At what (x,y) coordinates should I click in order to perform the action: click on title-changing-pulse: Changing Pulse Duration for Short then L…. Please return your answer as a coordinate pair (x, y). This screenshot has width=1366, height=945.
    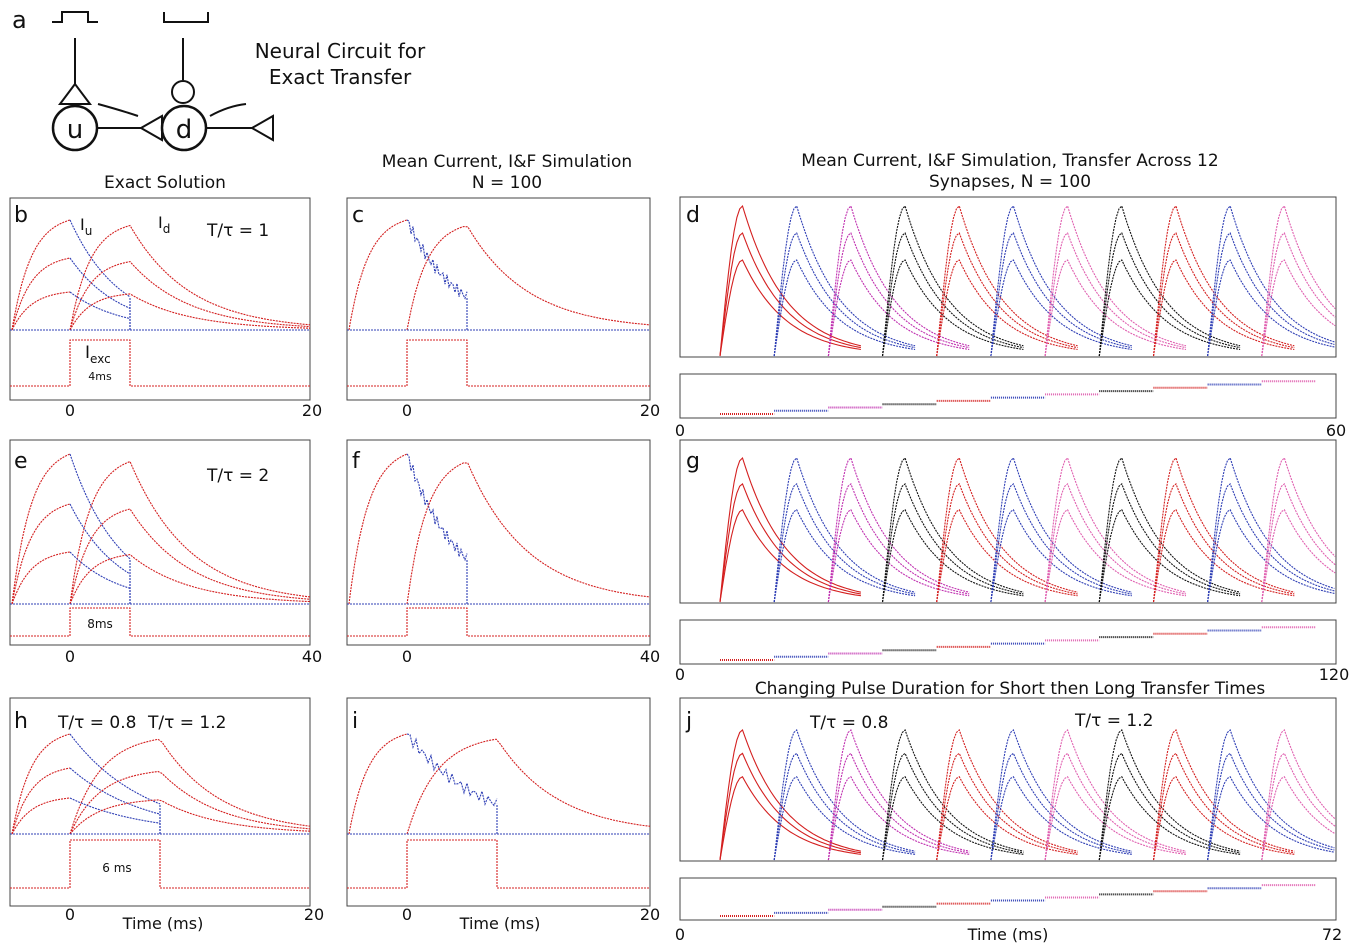
    Looking at the image, I should click on (1010, 689).